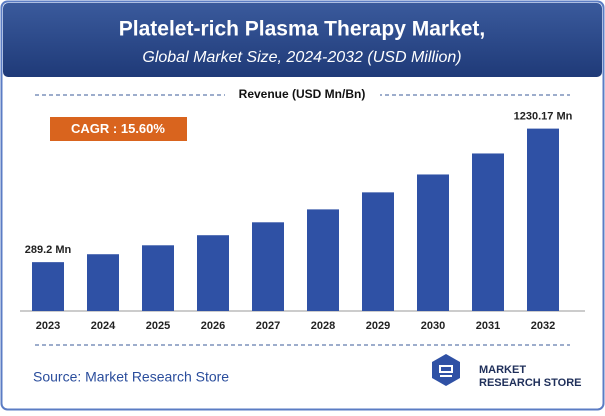 The width and height of the screenshot is (605, 416). I want to click on x-tick-label: 2032, so click(543, 326).